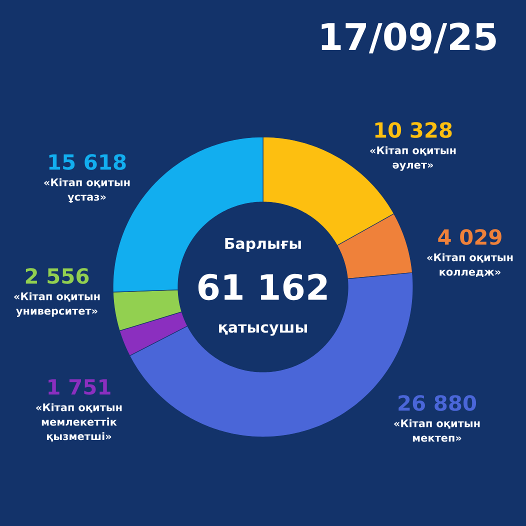  Describe the element at coordinates (470, 265) in the screenshot. I see `slice-label: «Кітап оқитын колледж»` at that location.